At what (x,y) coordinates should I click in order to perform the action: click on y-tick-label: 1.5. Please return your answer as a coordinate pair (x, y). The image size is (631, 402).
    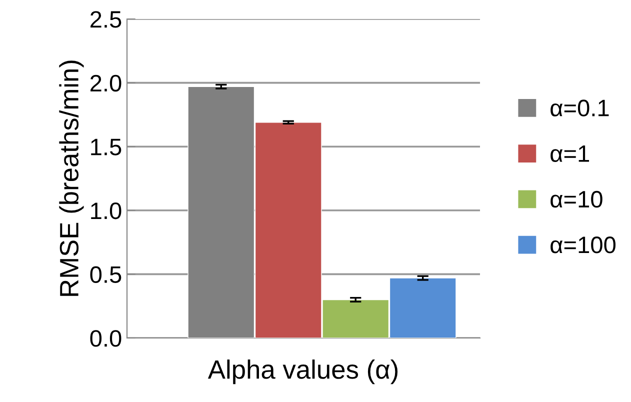
    Looking at the image, I should click on (106, 147).